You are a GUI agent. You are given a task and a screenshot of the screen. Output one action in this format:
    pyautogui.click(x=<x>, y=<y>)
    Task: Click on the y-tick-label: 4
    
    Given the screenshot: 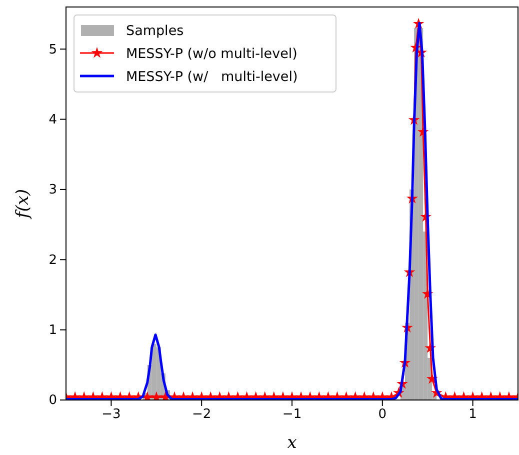 What is the action you would take?
    pyautogui.click(x=52, y=120)
    